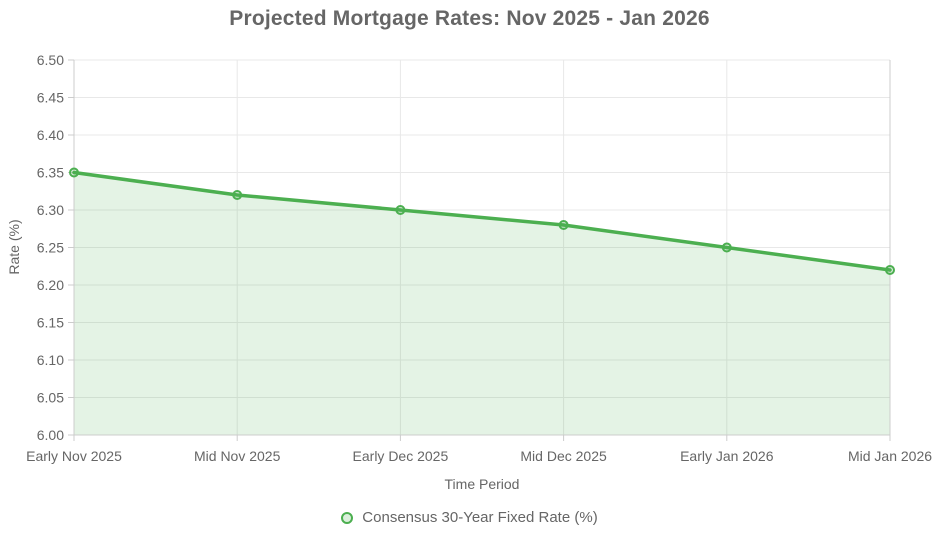 The image size is (939, 542). Describe the element at coordinates (50, 398) in the screenshot. I see `y-tick-label: 6.05` at that location.